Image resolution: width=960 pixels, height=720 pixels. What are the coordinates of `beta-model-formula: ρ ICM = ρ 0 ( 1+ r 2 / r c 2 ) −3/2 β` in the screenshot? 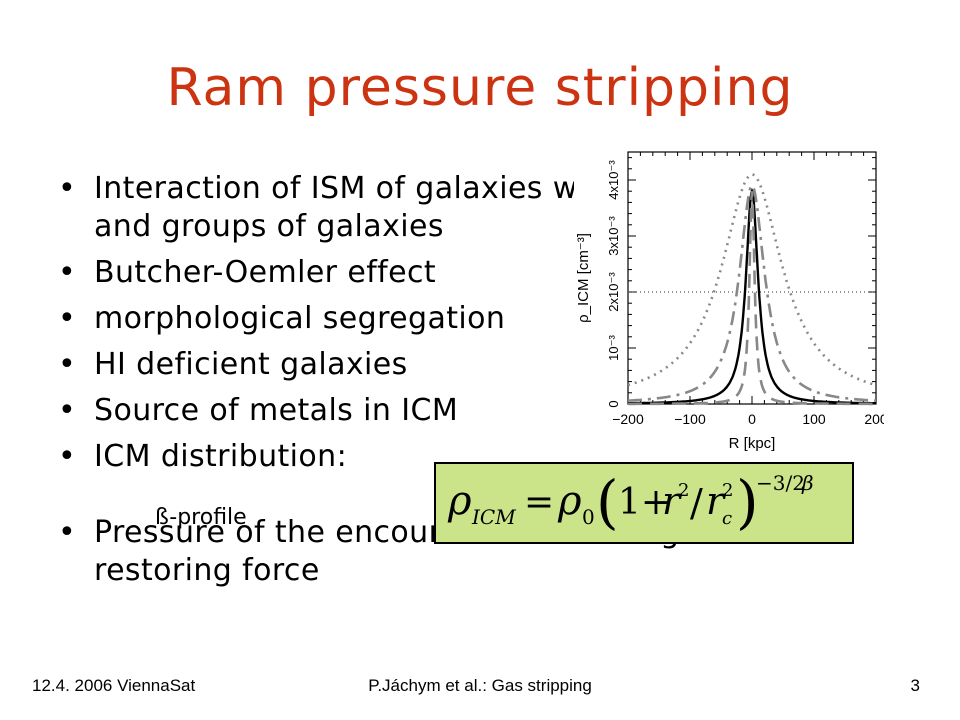 It's located at (630, 502).